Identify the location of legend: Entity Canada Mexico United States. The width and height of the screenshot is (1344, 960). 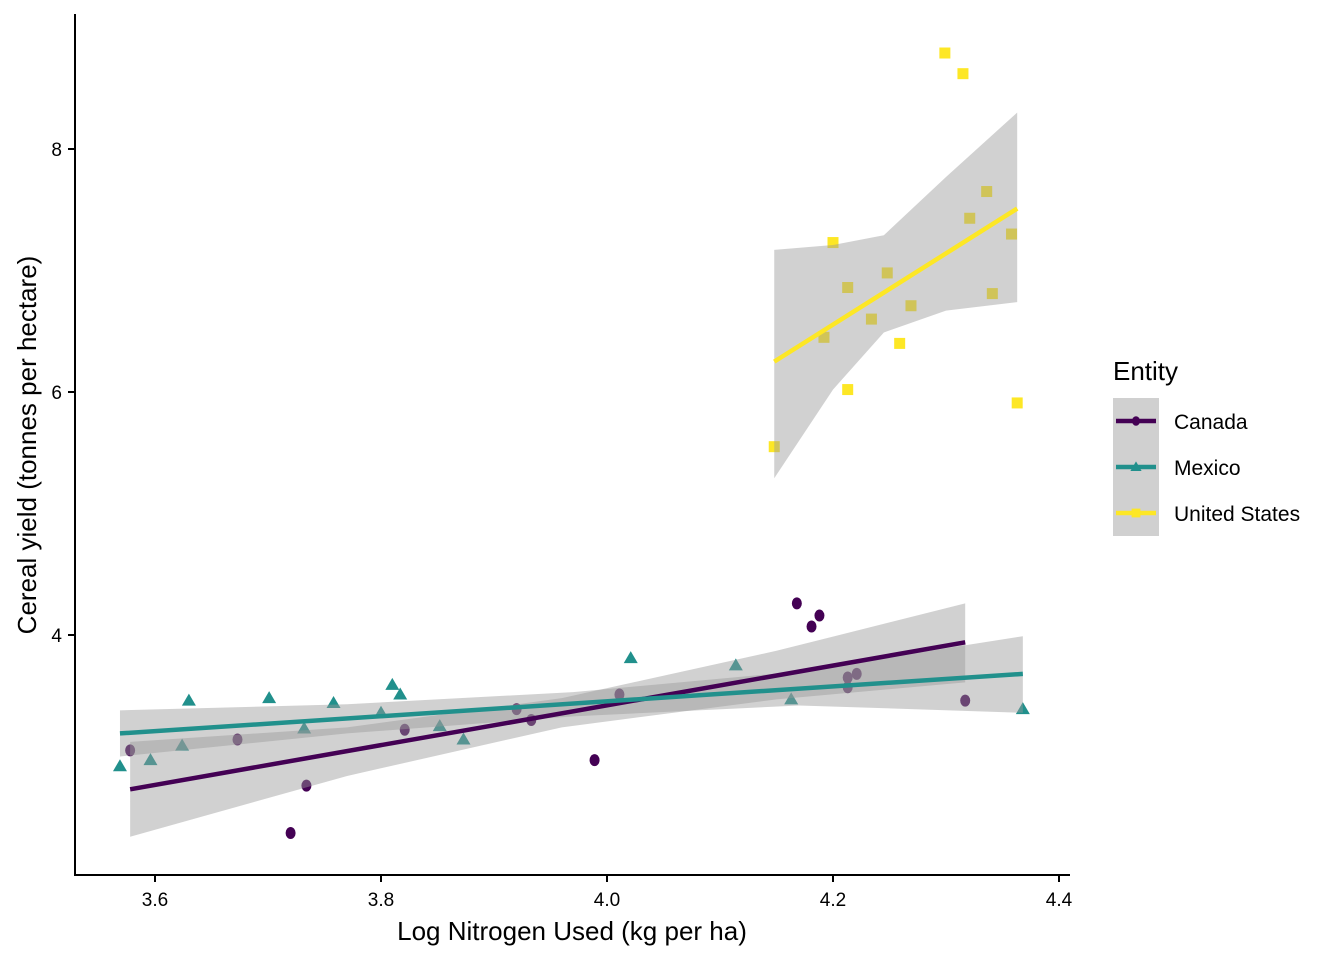
(1206, 446).